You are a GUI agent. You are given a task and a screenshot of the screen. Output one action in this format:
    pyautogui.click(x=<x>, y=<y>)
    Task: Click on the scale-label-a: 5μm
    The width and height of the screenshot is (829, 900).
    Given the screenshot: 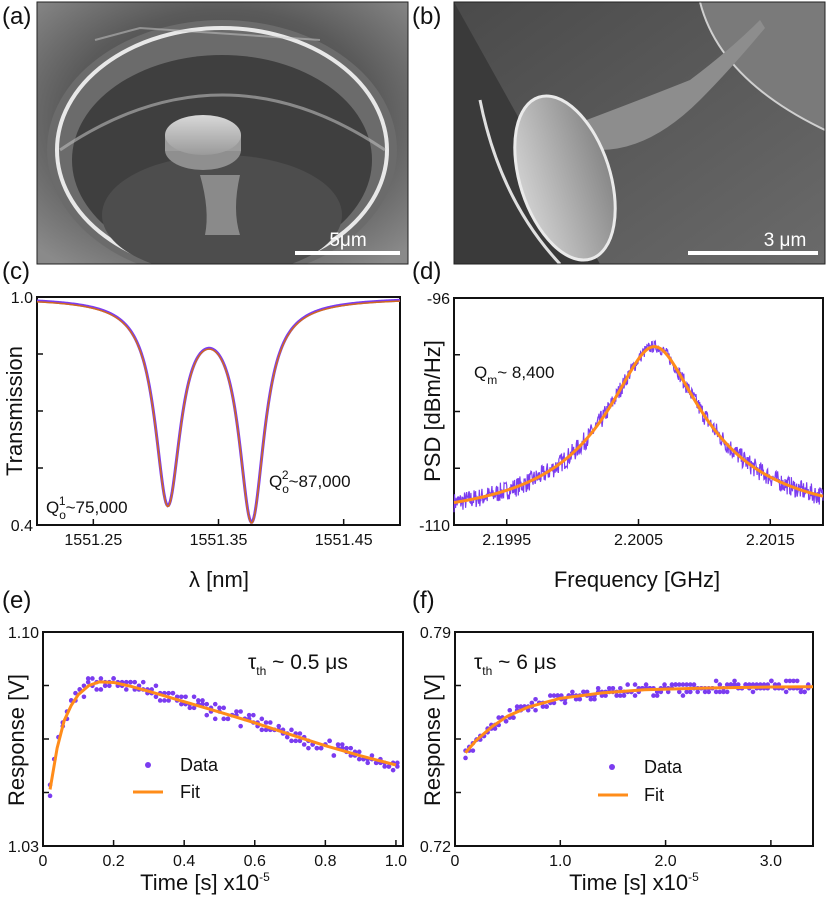 What is the action you would take?
    pyautogui.click(x=347, y=240)
    